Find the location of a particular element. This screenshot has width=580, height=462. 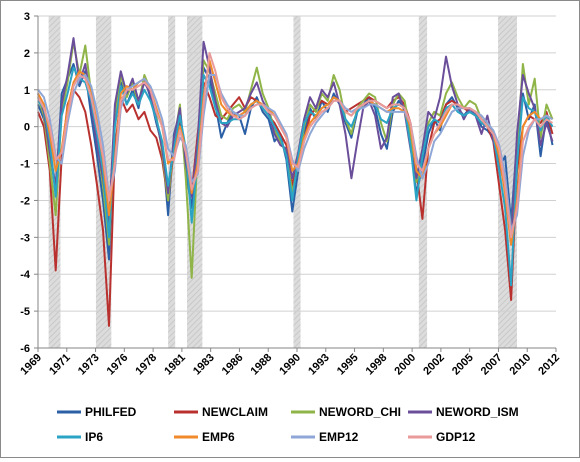

legend-label: EMP12 is located at coordinates (339, 437).